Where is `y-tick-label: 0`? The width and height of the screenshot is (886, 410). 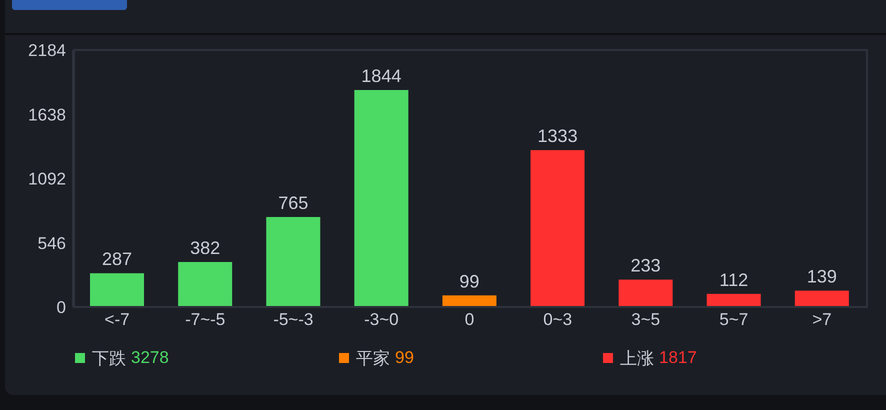 y-tick-label: 0 is located at coordinates (61, 308).